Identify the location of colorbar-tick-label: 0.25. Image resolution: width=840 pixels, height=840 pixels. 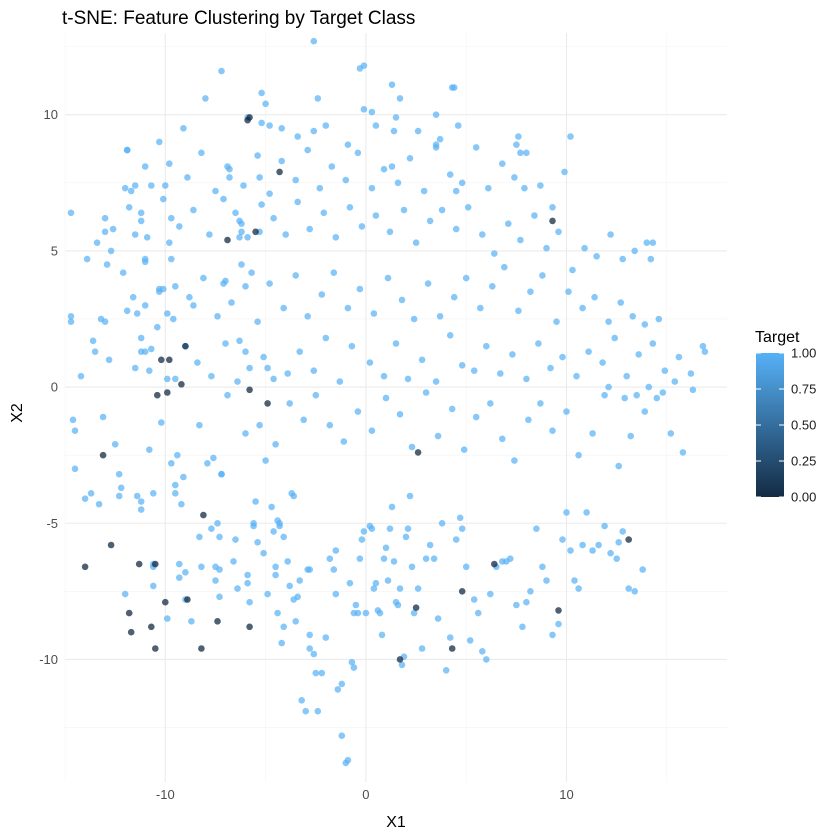
(803, 461).